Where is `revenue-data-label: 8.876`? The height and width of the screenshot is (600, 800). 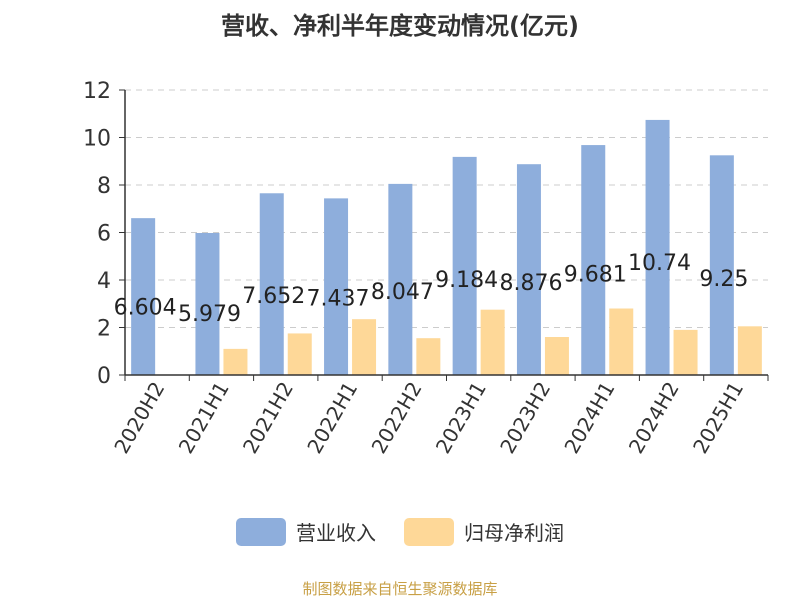
revenue-data-label: 8.876 is located at coordinates (530, 283).